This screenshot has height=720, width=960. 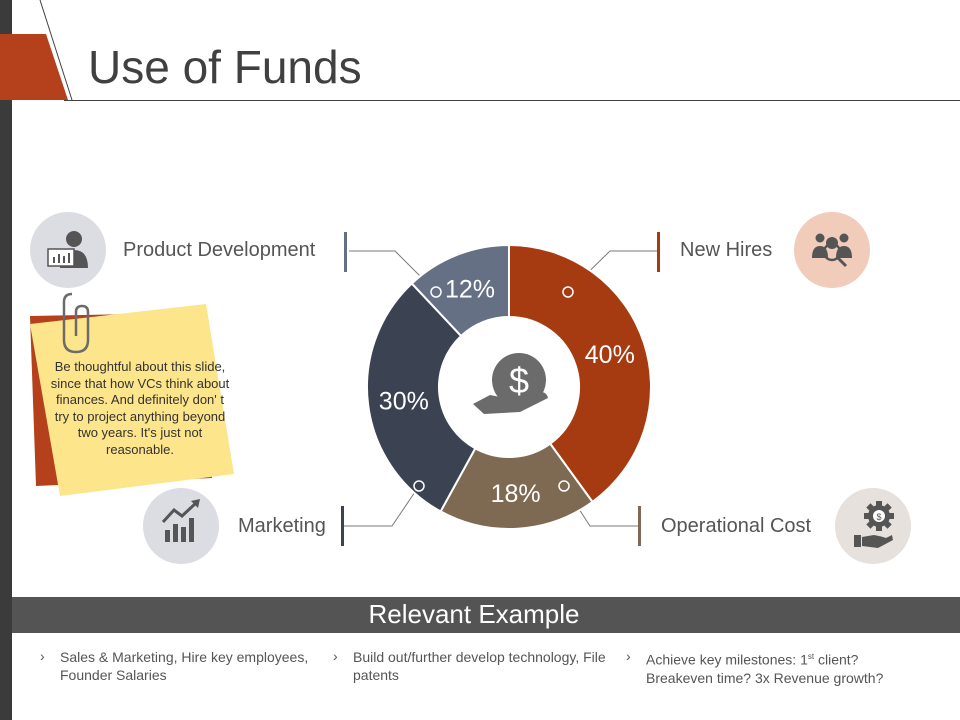 I want to click on title-underline, so click(x=512, y=100).